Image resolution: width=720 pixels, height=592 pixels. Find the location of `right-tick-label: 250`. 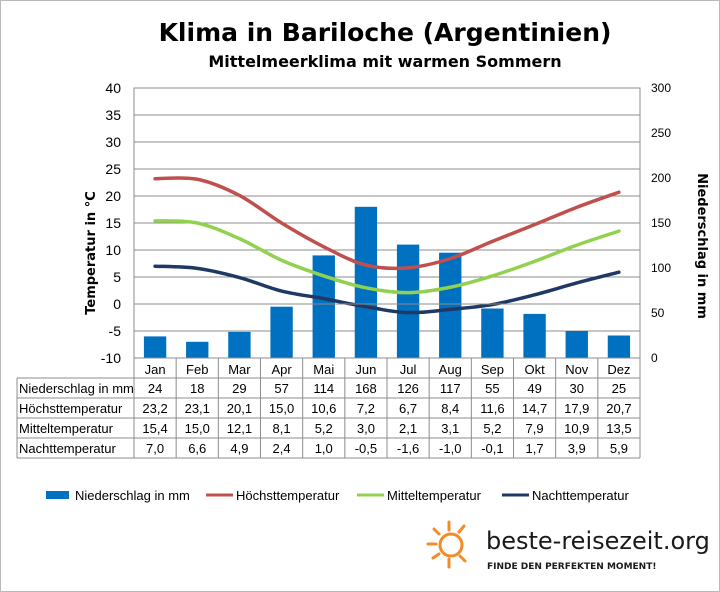

right-tick-label: 250 is located at coordinates (661, 133).